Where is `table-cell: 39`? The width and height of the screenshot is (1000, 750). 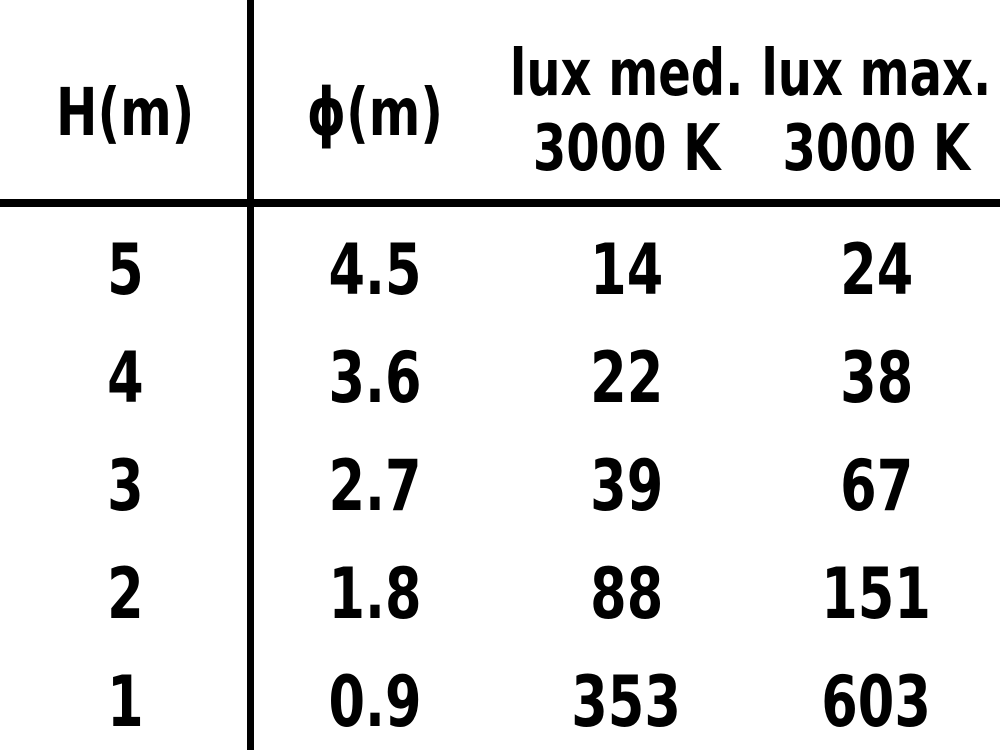
table-cell: 39 is located at coordinates (626, 480).